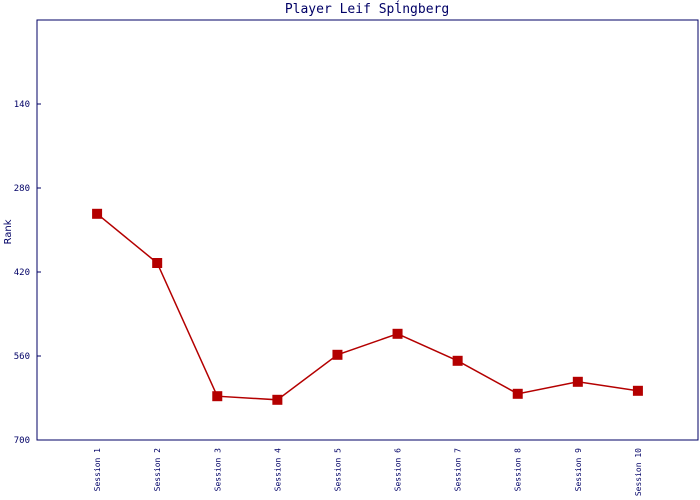 The height and width of the screenshot is (500, 700). I want to click on y-tick-label: 420, so click(22, 273).